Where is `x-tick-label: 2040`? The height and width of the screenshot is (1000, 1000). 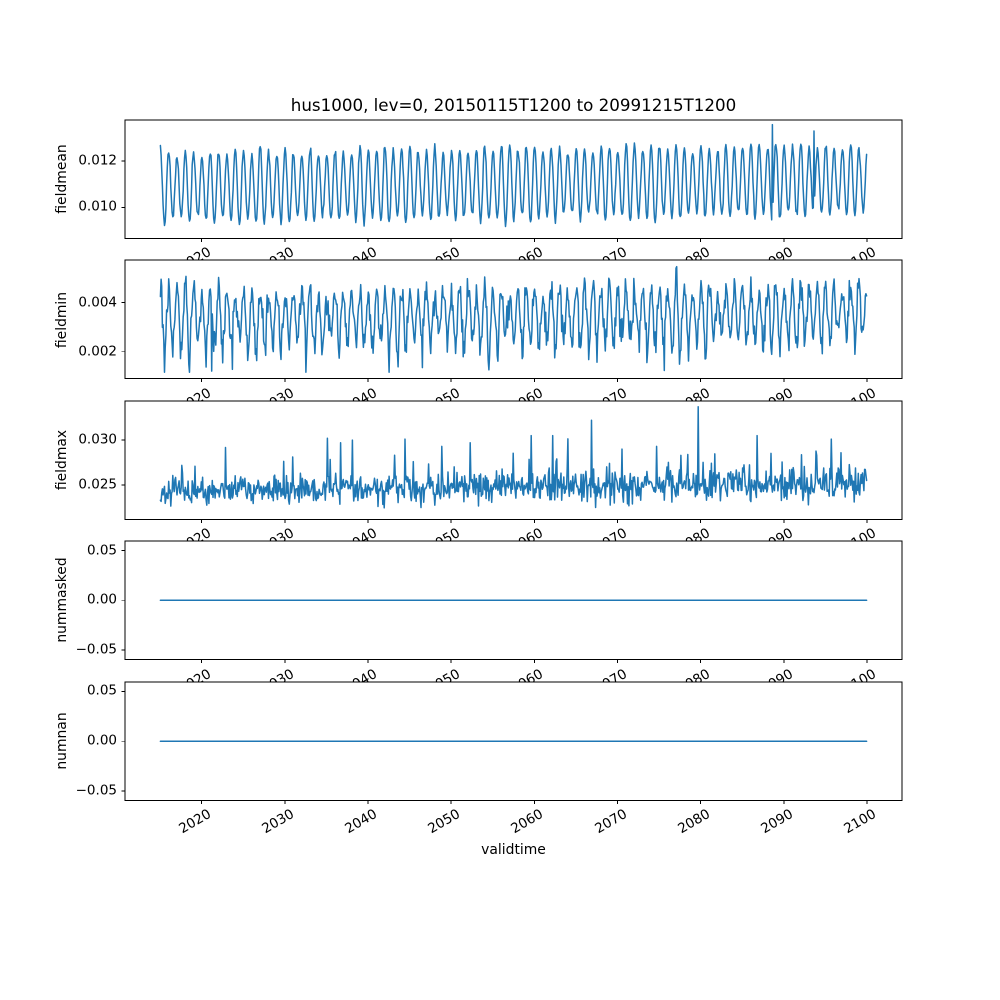 x-tick-label: 2040 is located at coordinates (361, 822).